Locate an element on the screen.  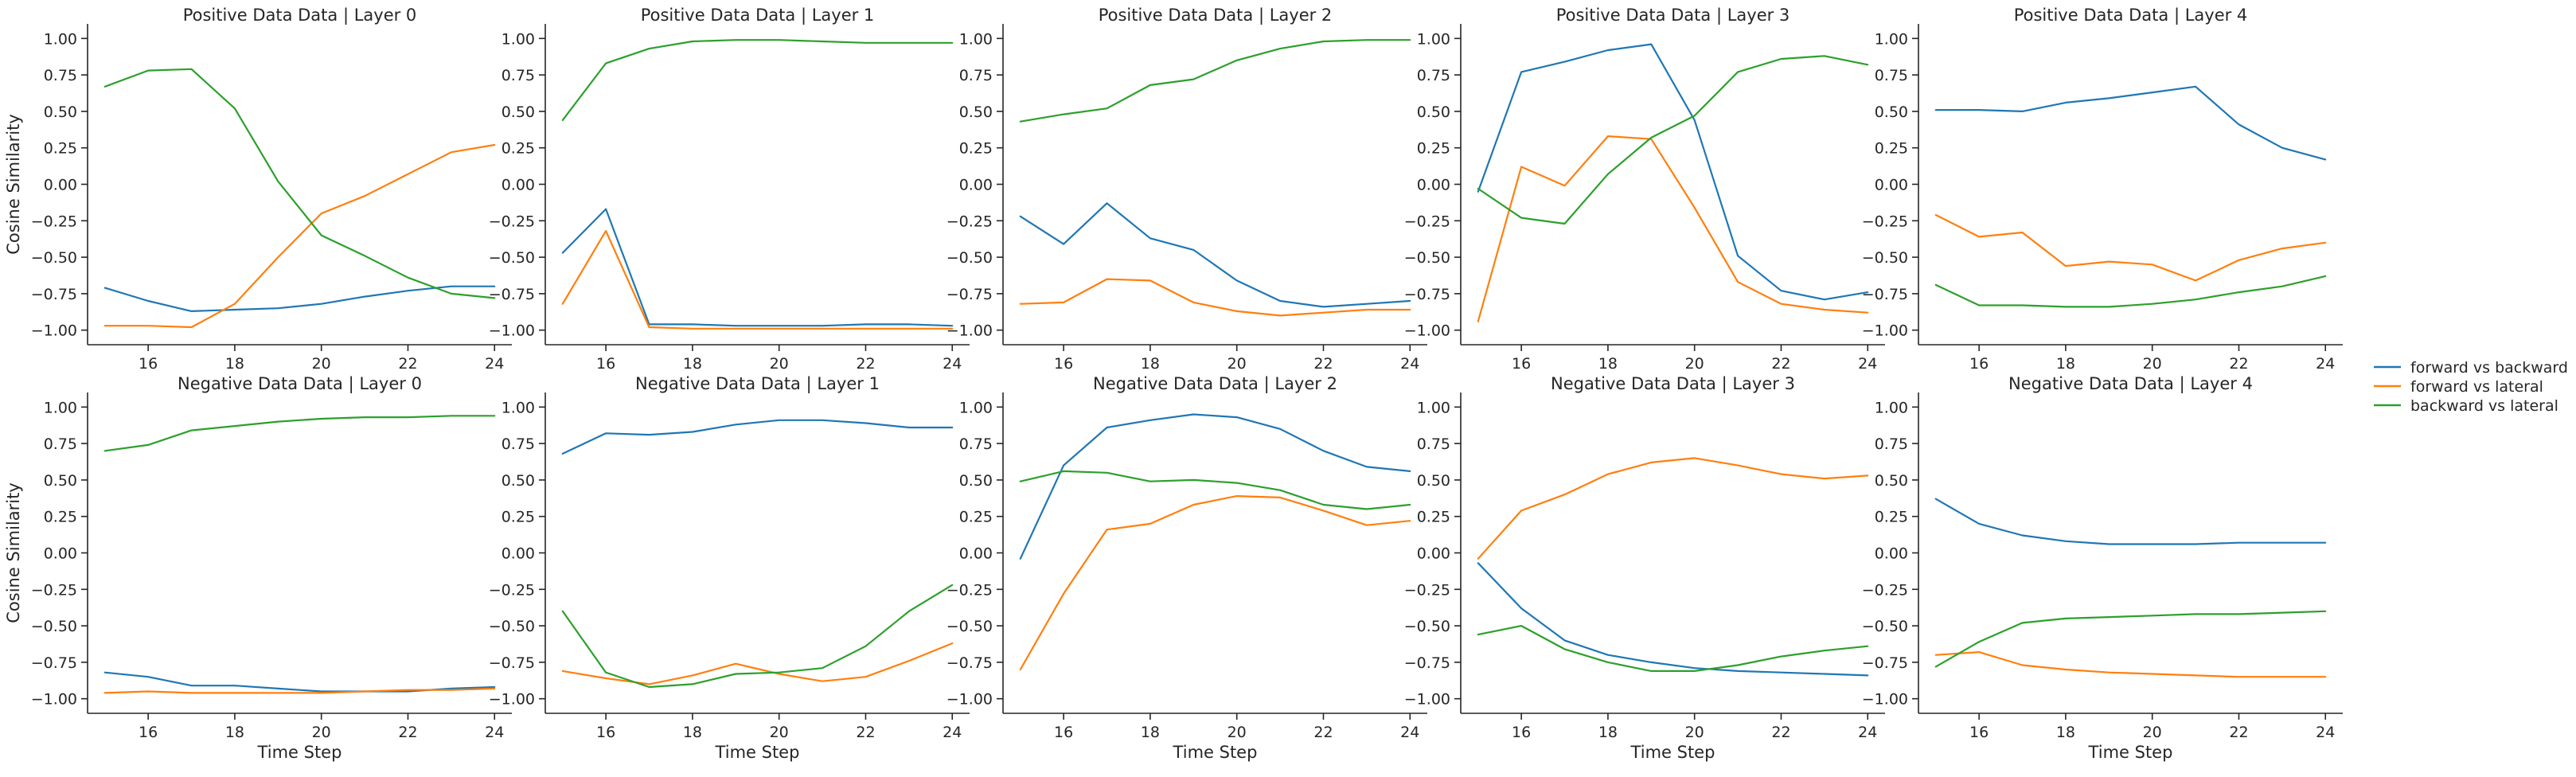
panel-title: Negative Data Data | Layer 2 is located at coordinates (1215, 384).